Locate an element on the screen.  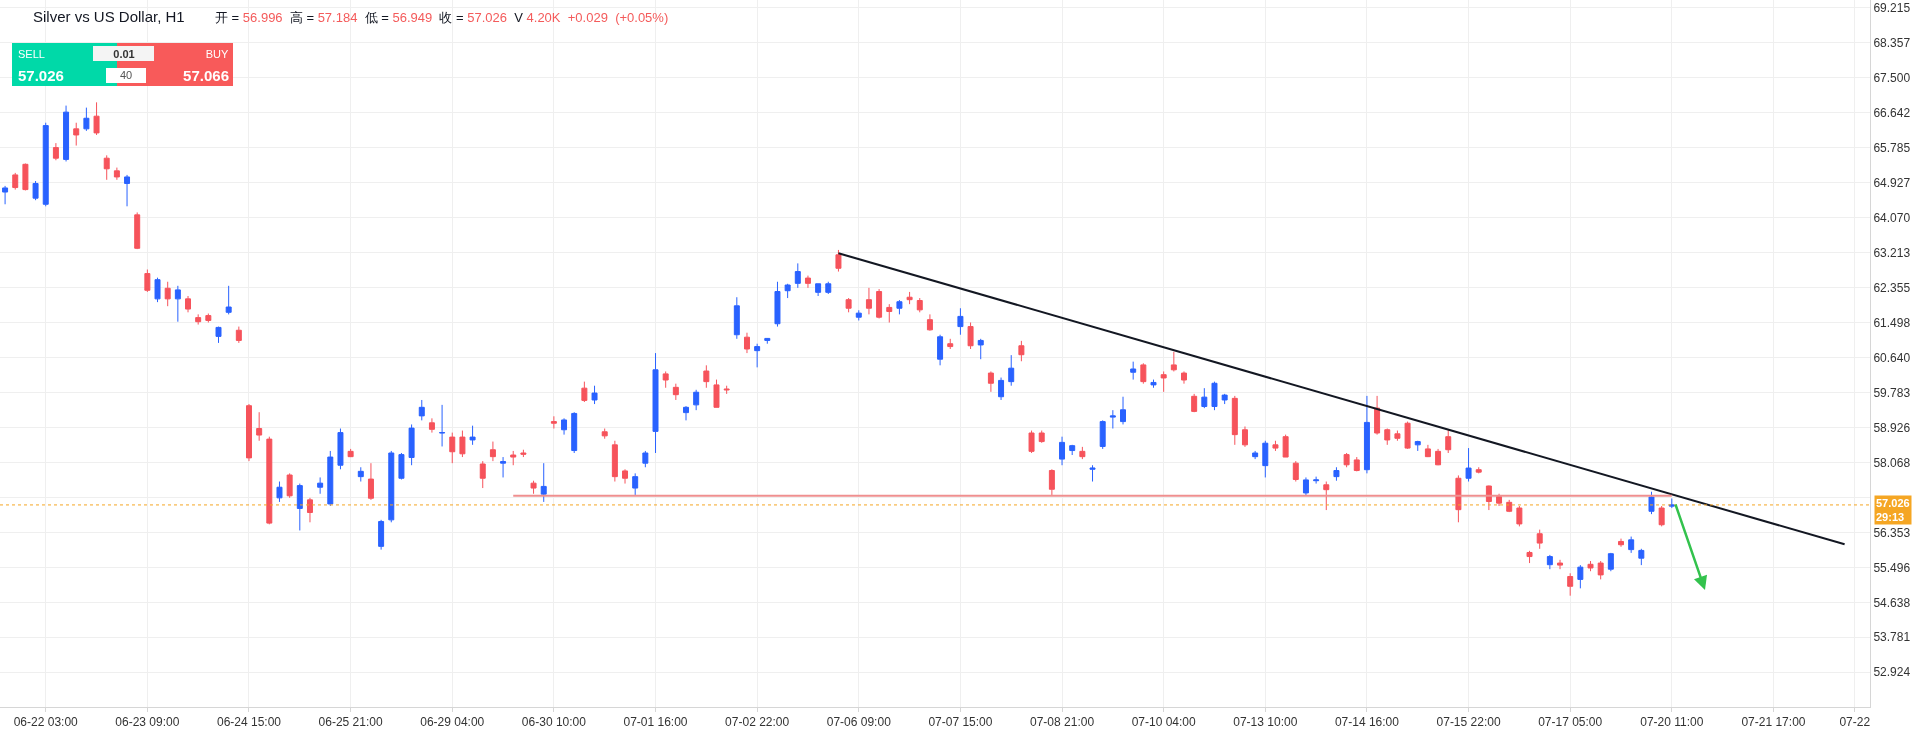
y-tick-label: 58.926 is located at coordinates (1892, 427).